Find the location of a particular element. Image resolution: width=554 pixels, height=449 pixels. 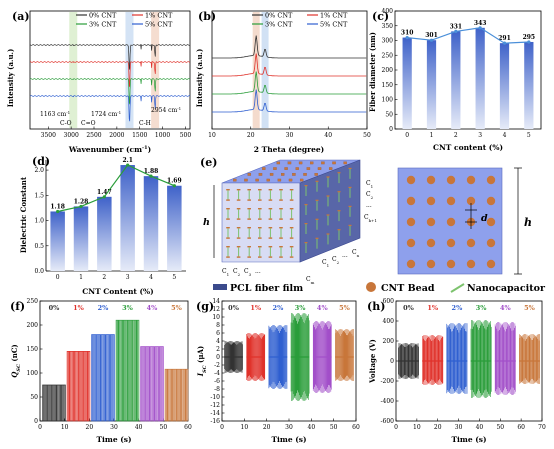

annotation-1724: 1724 cm-1 is located at coordinates (106, 114).